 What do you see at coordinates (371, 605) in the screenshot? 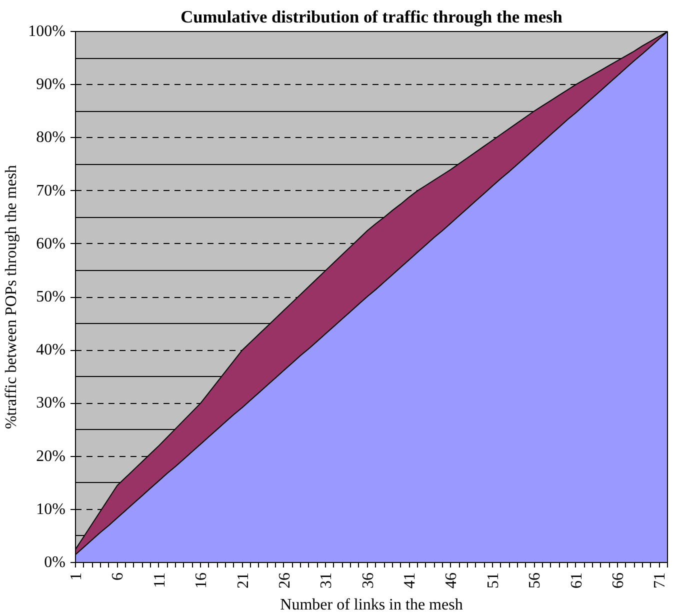
I see `x-axis-title: Number of links in the mesh` at bounding box center [371, 605].